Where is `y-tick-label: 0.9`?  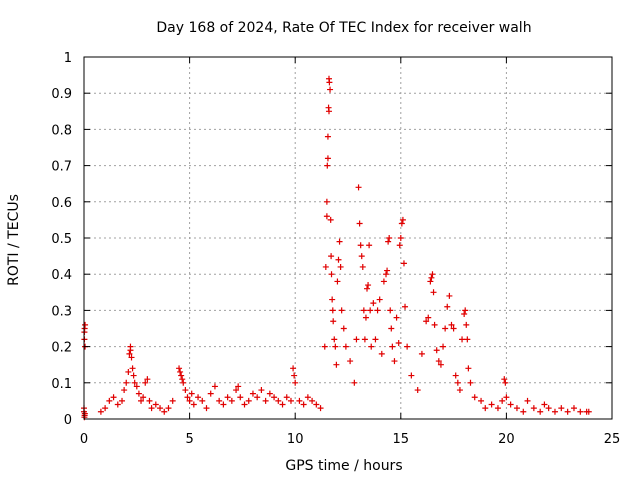
y-tick-label: 0.9 is located at coordinates (61, 94).